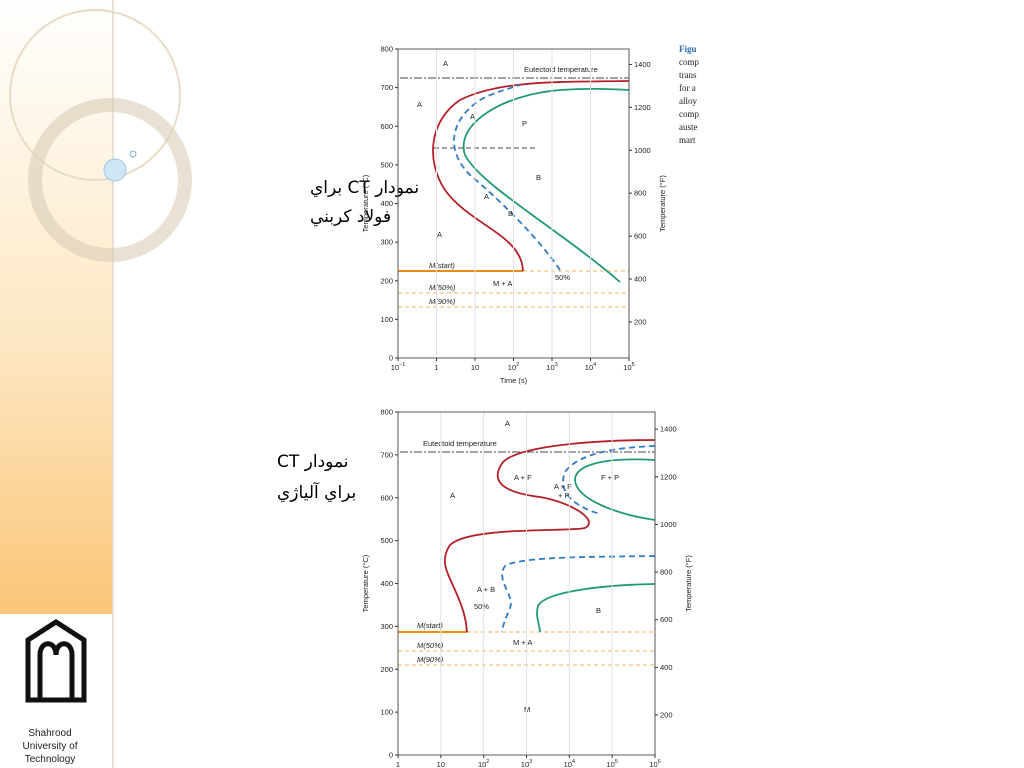 The image size is (1024, 768). Describe the element at coordinates (350, 217) in the screenshot. I see `caption: فولاد كربني` at that location.